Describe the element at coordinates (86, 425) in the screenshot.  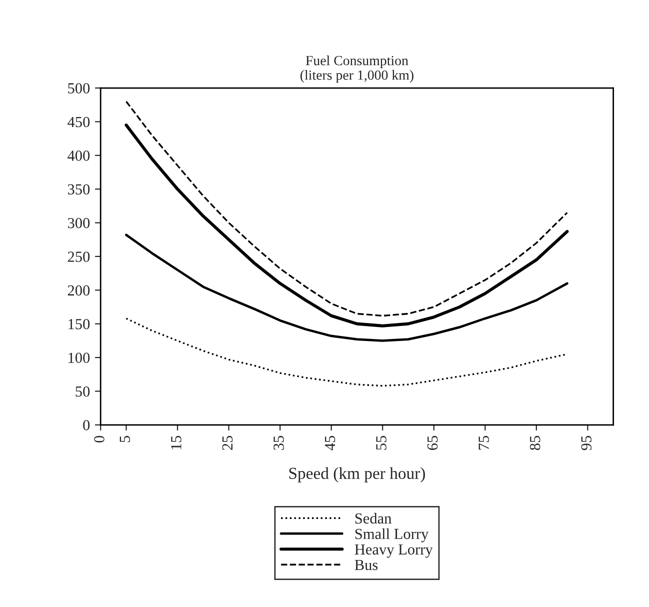
I see `y-tick-label: 0` at that location.